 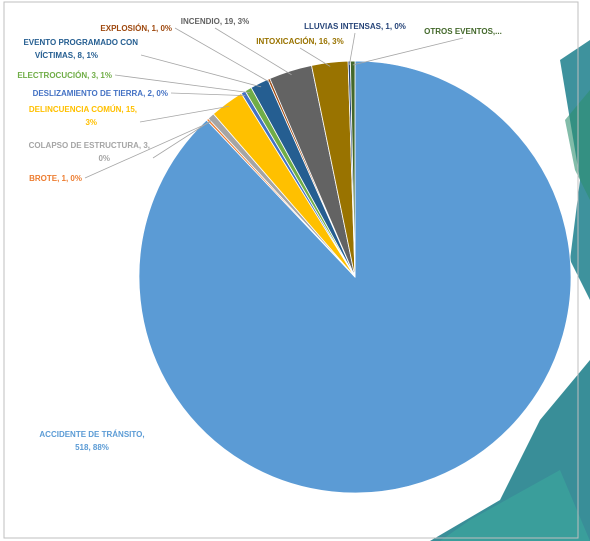 I want to click on data-label: INCENDIO, 19, 3%, so click(x=215, y=21).